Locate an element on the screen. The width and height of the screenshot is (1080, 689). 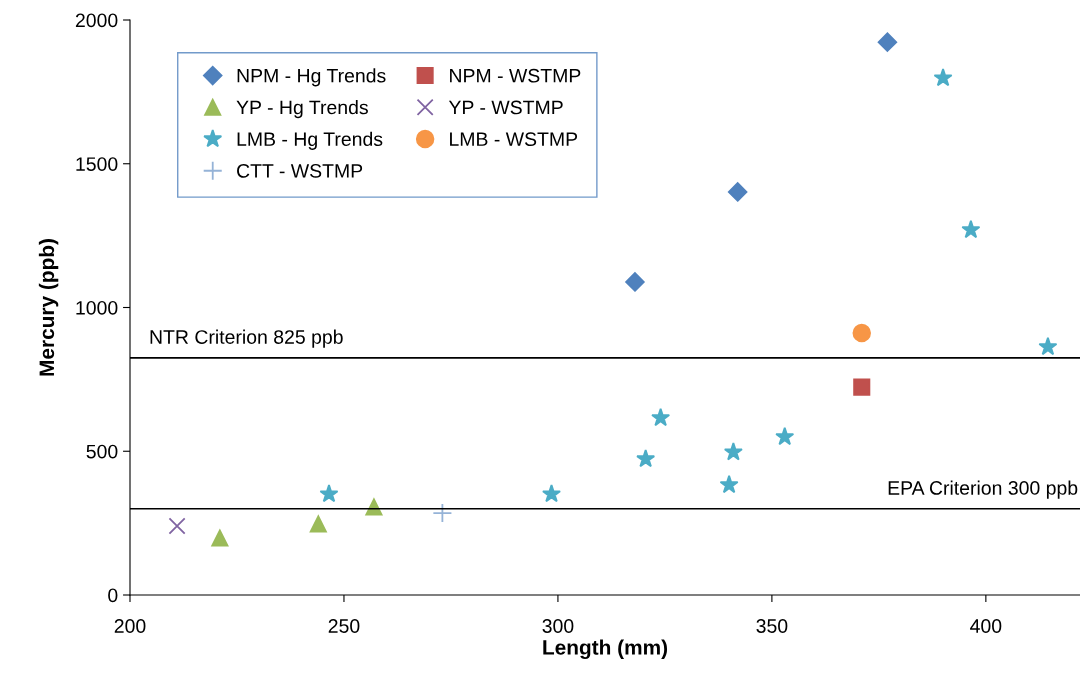
legend-label: LMB - WSTMP is located at coordinates (514, 139).